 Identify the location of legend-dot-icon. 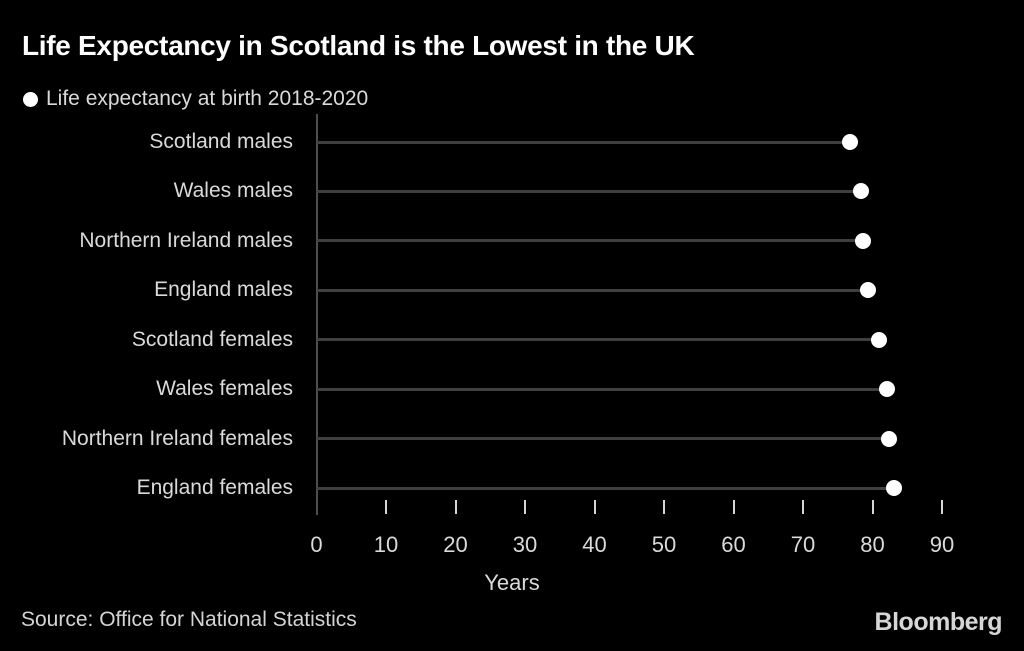
(30, 99).